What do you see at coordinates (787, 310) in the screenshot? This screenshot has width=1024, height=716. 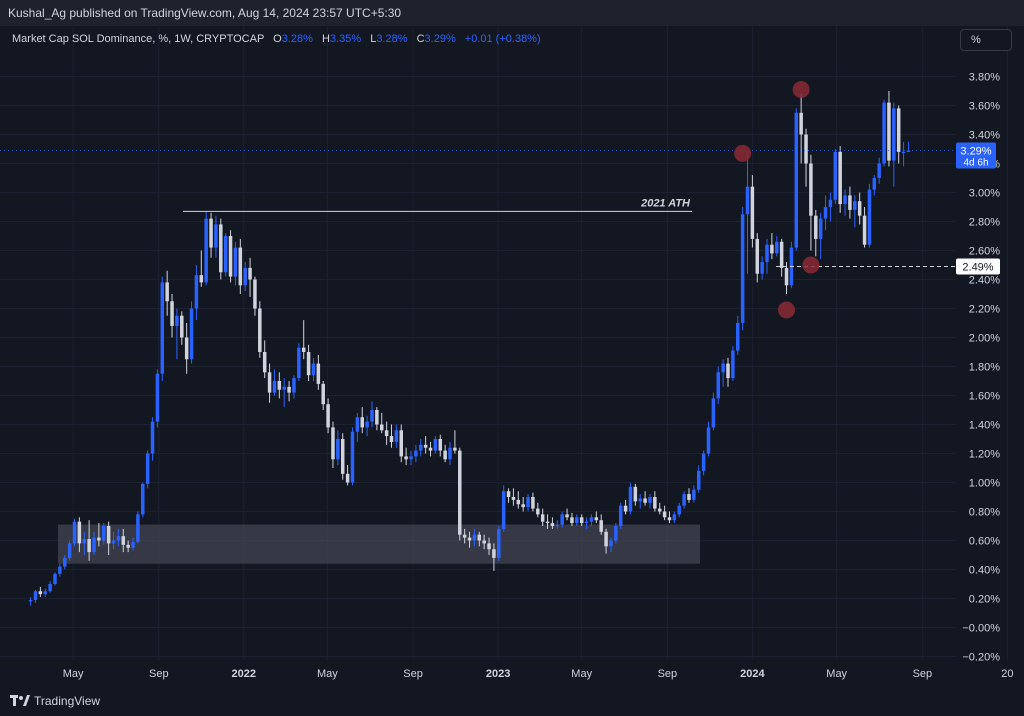 I see `swing-marker` at bounding box center [787, 310].